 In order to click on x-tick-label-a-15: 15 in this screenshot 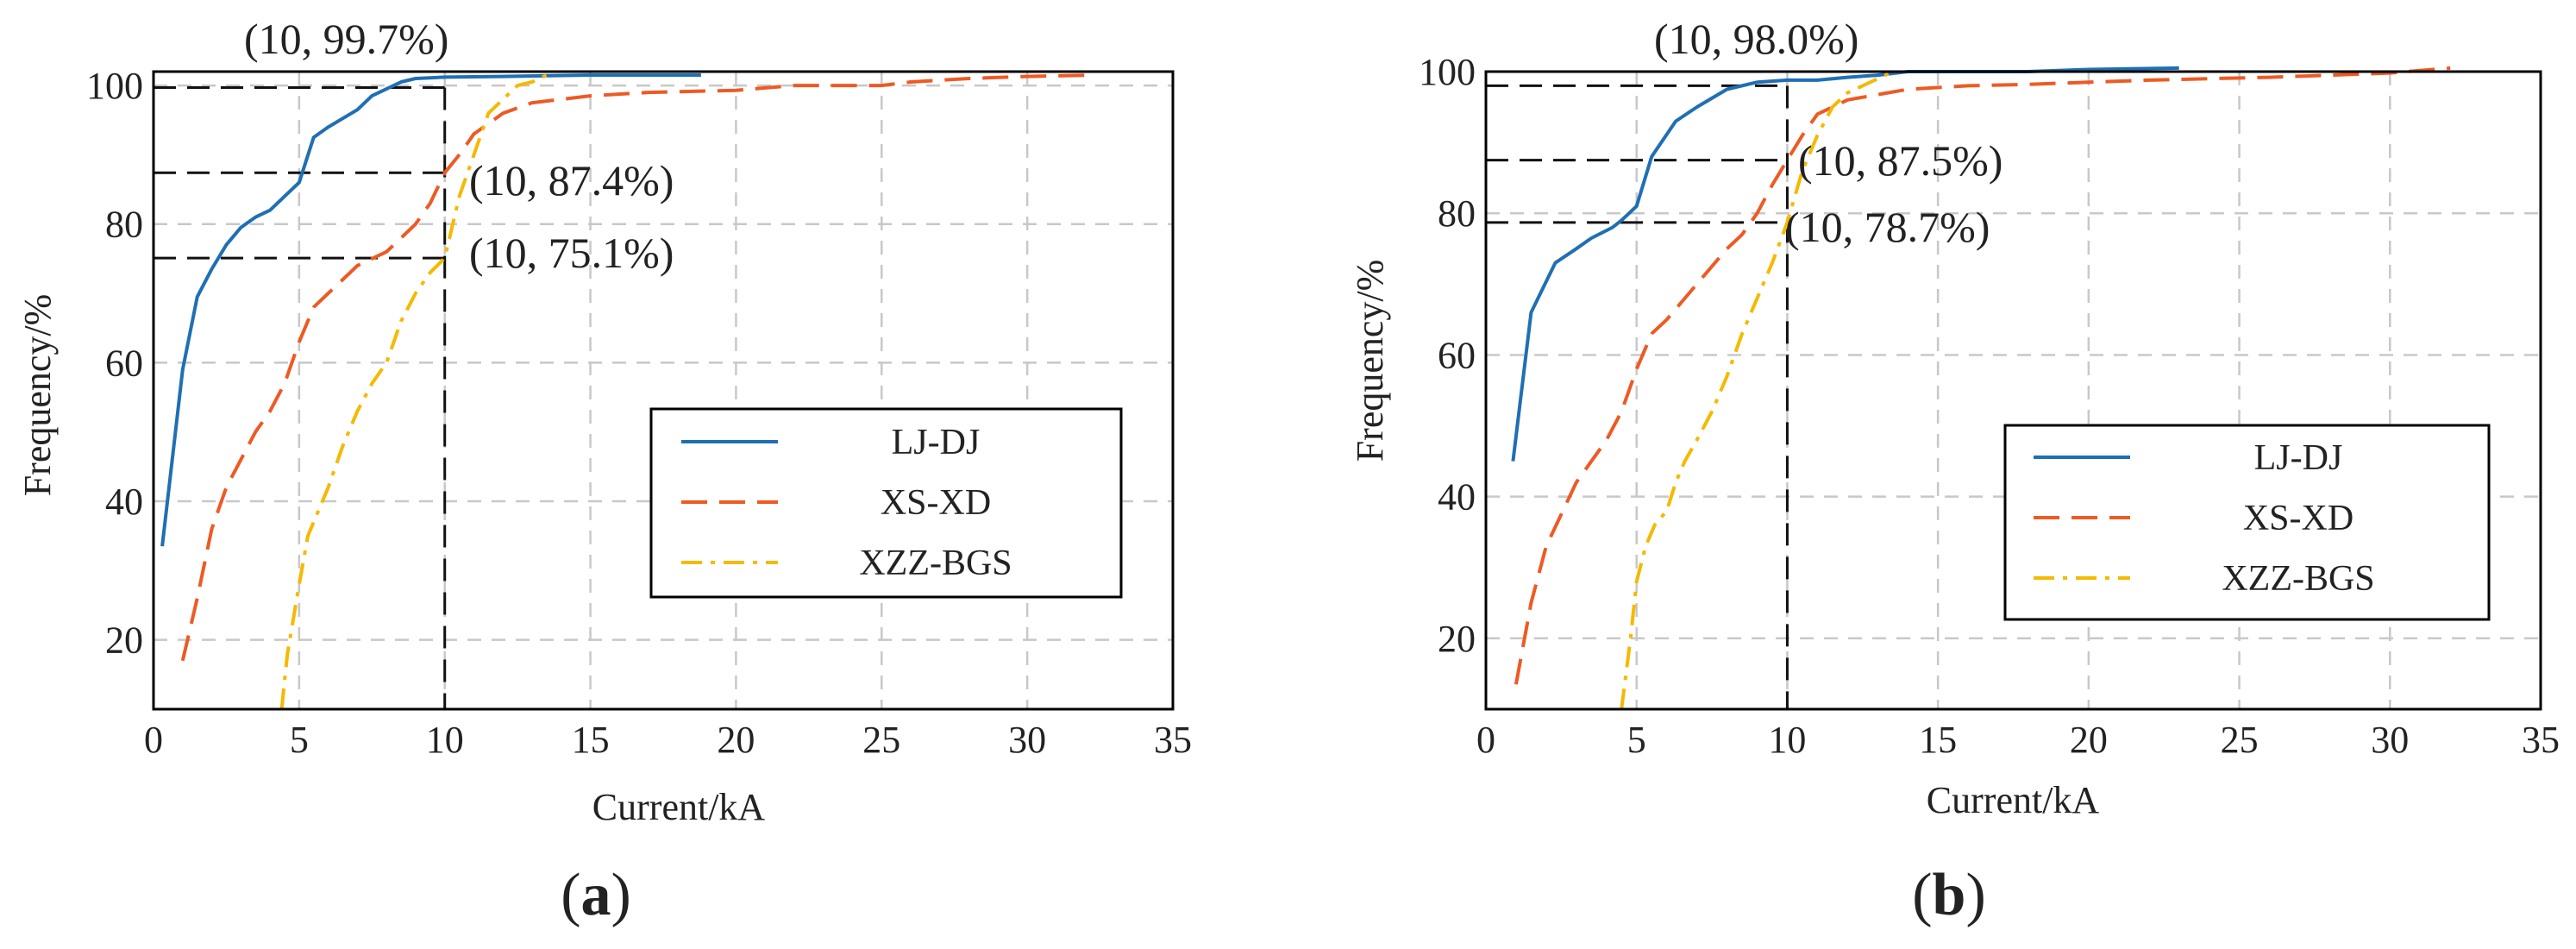, I will do `click(591, 740)`.